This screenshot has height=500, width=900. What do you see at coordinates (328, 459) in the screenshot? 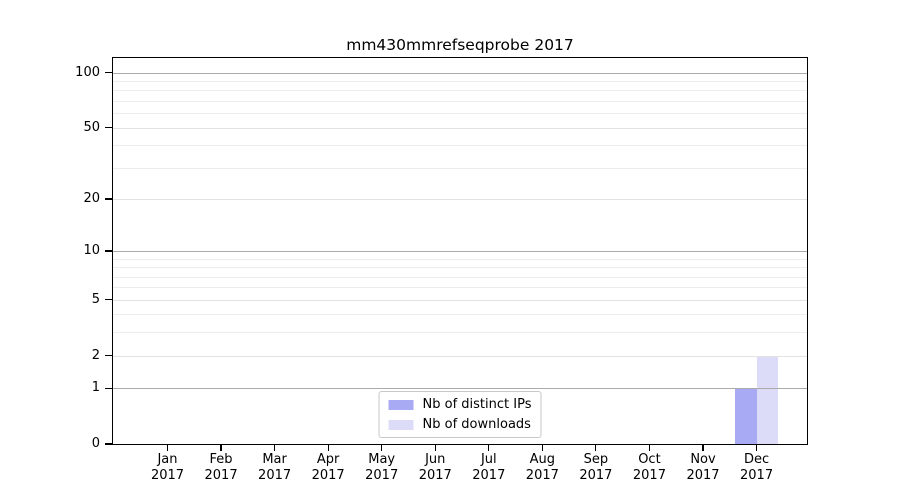
I see `x-tick-month: Apr` at bounding box center [328, 459].